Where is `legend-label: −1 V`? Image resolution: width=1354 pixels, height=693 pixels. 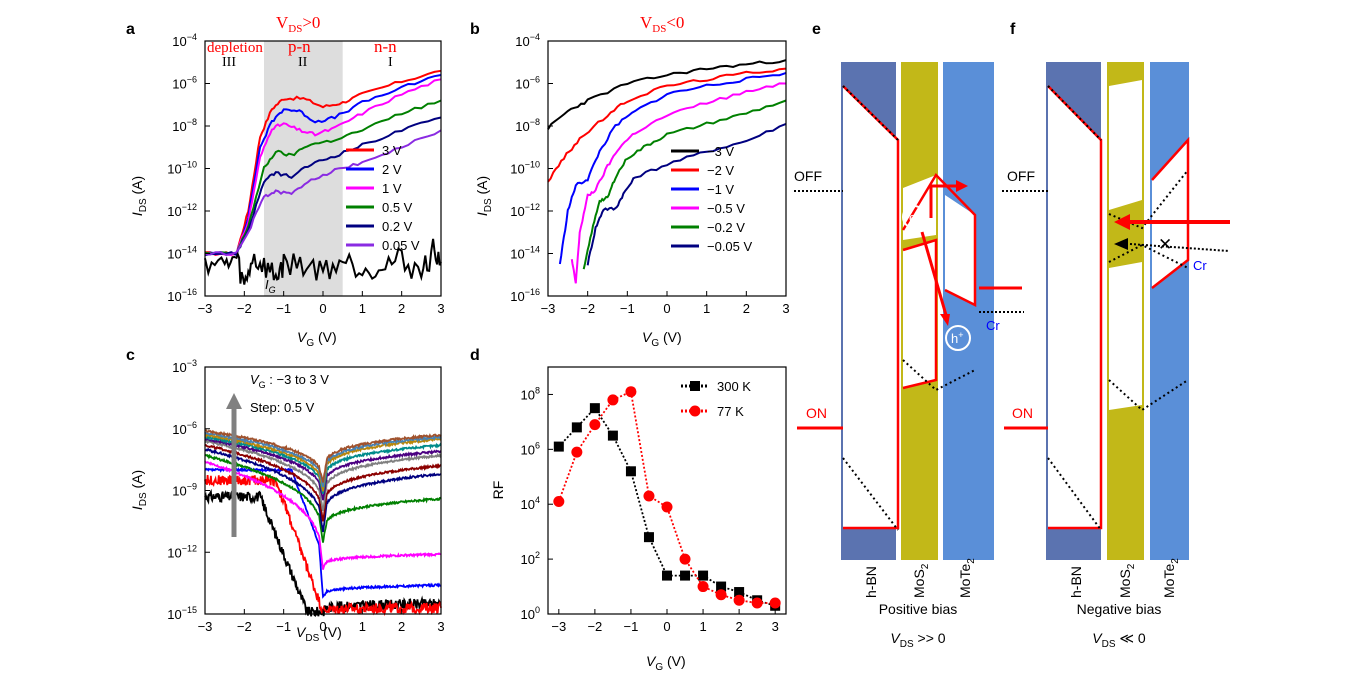 legend-label: −1 V is located at coordinates (720, 189).